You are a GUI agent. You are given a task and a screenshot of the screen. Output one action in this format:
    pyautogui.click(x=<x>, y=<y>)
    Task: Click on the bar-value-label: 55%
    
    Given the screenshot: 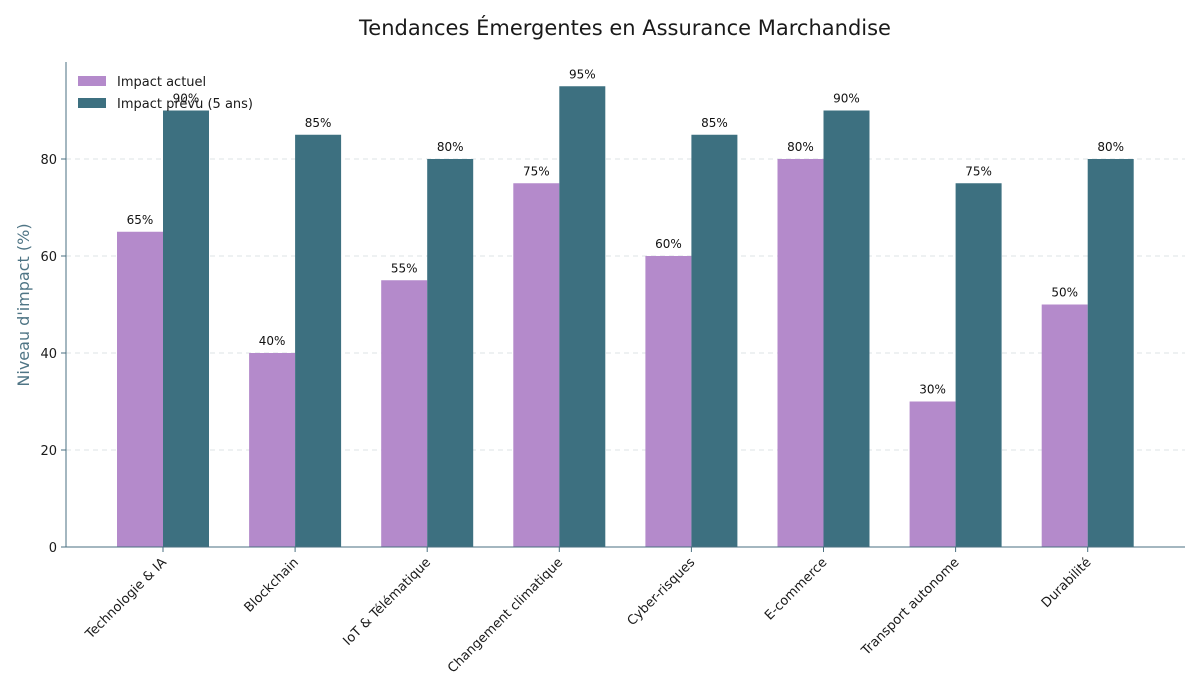 What is the action you would take?
    pyautogui.click(x=404, y=268)
    